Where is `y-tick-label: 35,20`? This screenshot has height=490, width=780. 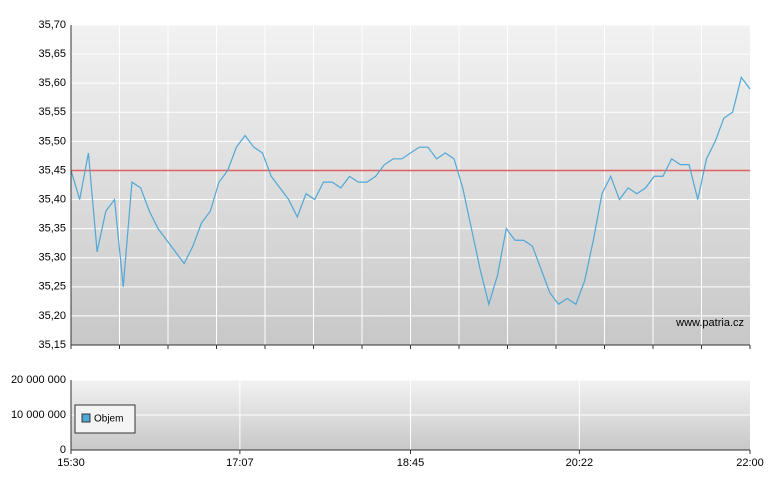 y-tick-label: 35,20 is located at coordinates (52, 316).